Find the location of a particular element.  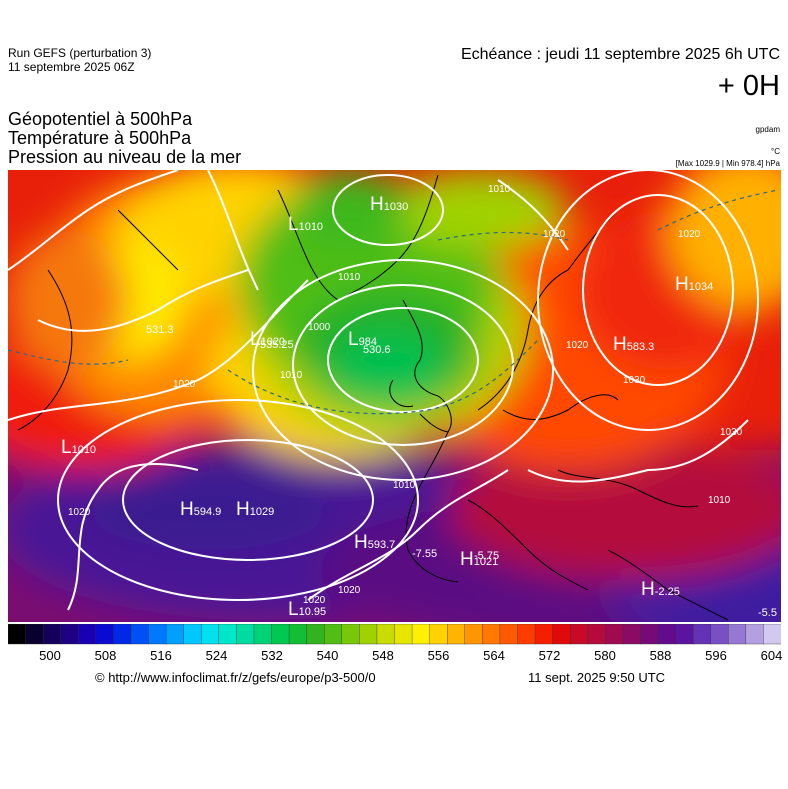

low-center-2: L984 is located at coordinates (362, 339).